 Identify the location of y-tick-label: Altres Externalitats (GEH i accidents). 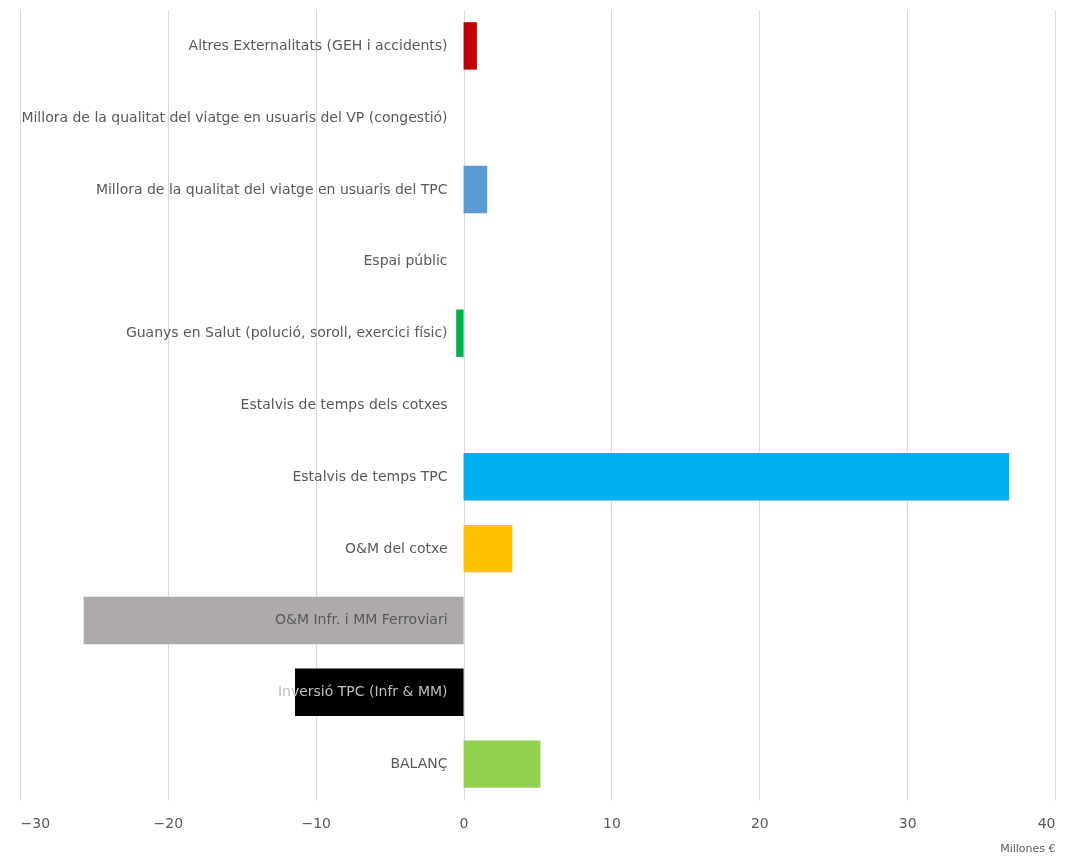
(318, 44).